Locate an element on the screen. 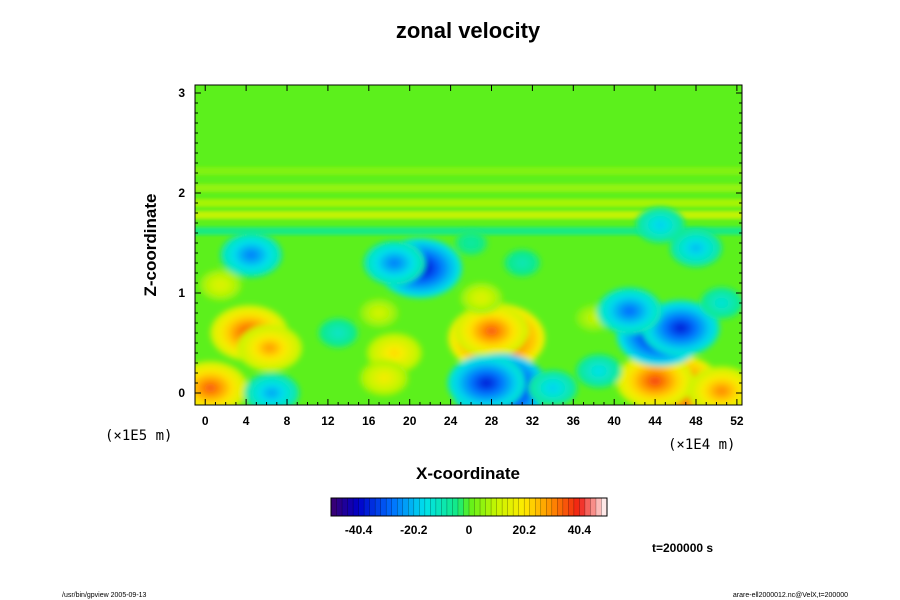 Image resolution: width=900 pixels, height=600 pixels. y-tick-label-2: 2 is located at coordinates (181, 193).